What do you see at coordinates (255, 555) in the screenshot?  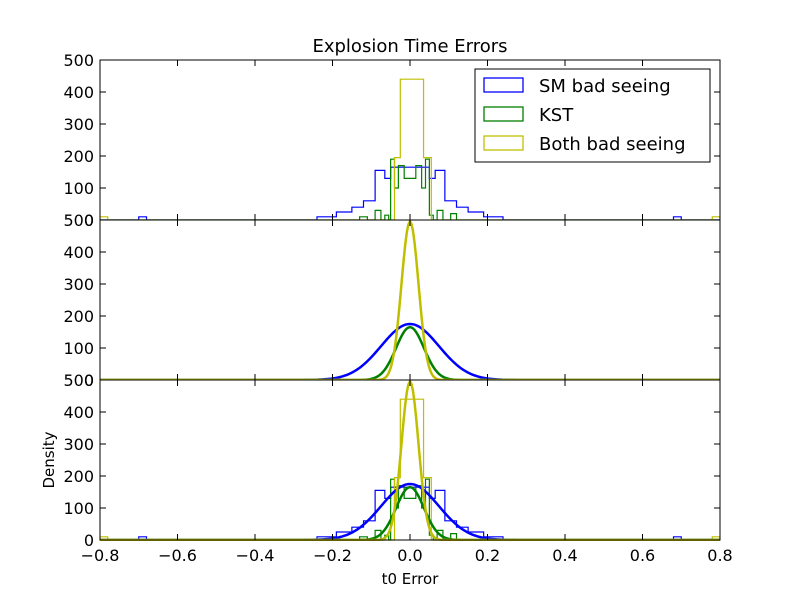 I see `x-tick-label: −0.4` at bounding box center [255, 555].